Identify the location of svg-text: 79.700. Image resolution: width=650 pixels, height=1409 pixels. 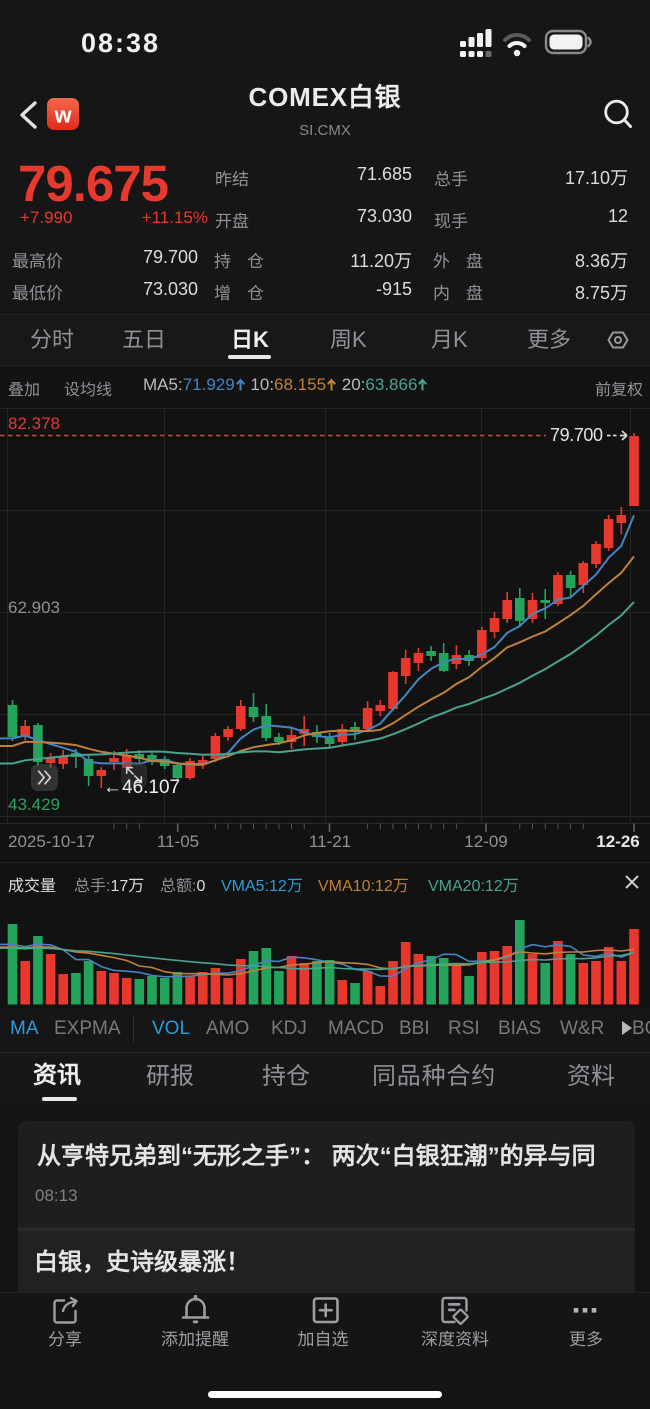
(576, 435).